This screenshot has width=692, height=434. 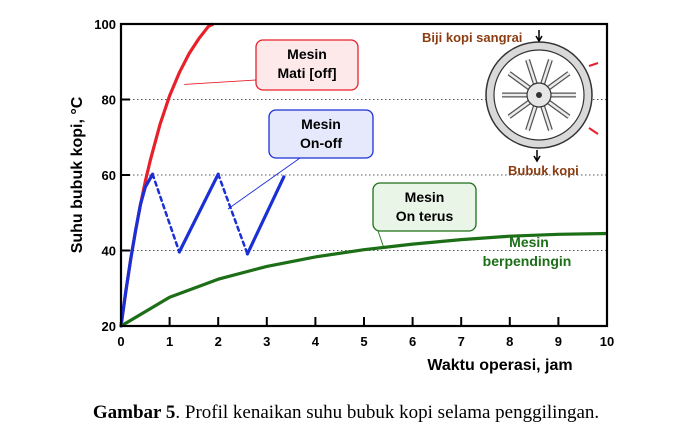 What do you see at coordinates (461, 341) in the screenshot?
I see `x-tick-label-7: 7` at bounding box center [461, 341].